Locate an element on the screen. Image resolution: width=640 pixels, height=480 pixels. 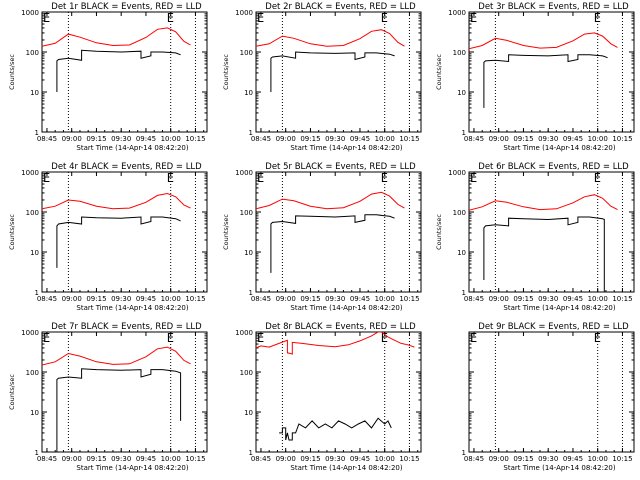
panel-title: Det 3r BLACK = Events, RED = LLD is located at coordinates (553, 7).